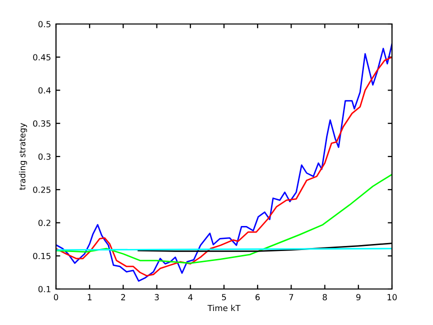 The width and height of the screenshot is (433, 325). I want to click on x-tick-label: 5, so click(224, 297).